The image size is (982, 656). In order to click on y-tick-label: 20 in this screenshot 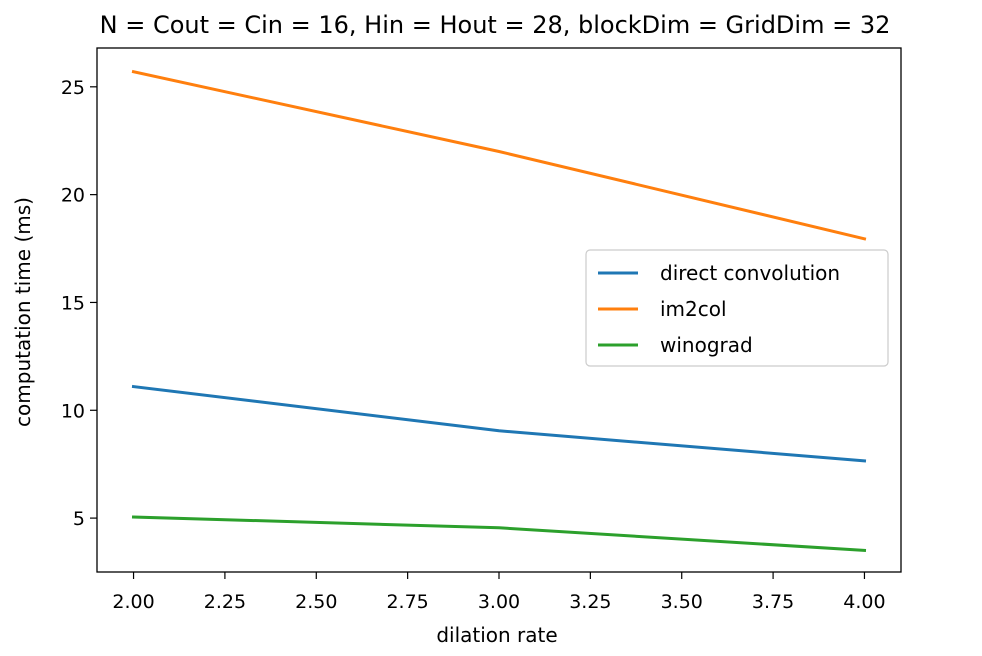, I will do `click(73, 196)`.